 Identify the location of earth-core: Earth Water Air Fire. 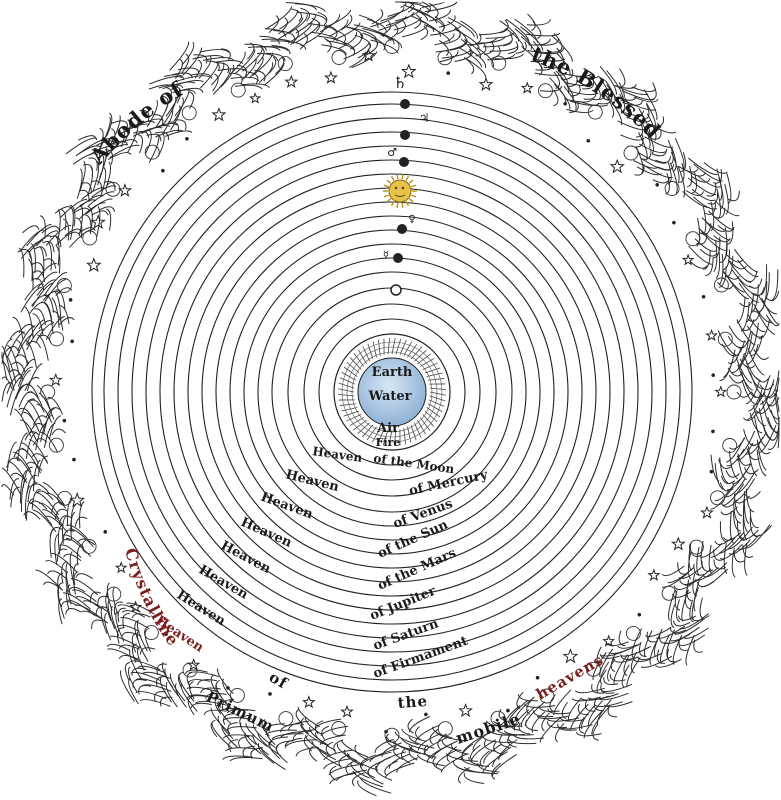
(392, 392).